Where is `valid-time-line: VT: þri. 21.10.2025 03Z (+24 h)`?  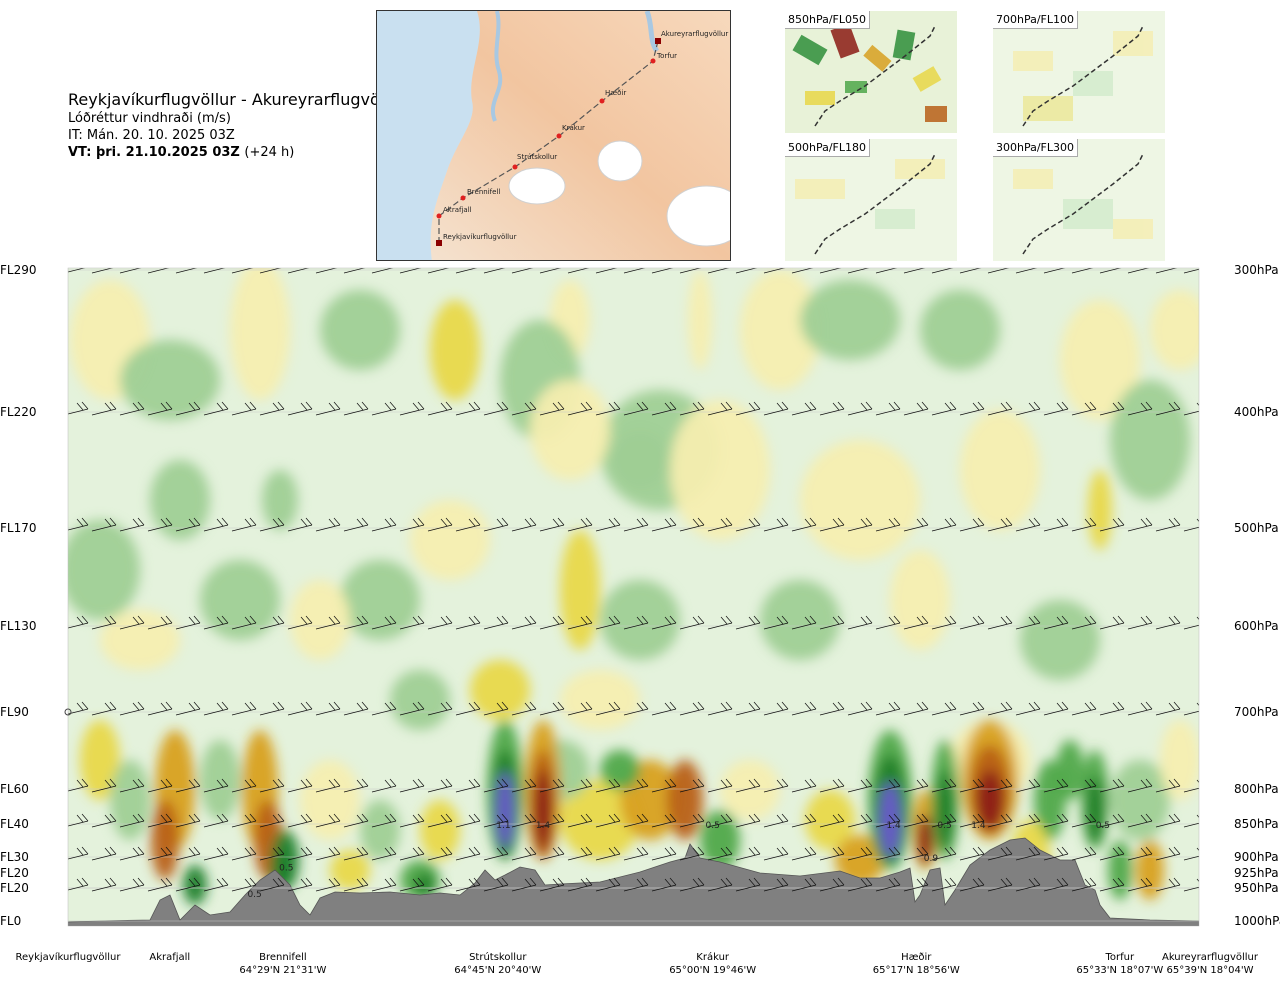
valid-time-line: VT: þri. 21.10.2025 03Z (+24 h) is located at coordinates (236, 152).